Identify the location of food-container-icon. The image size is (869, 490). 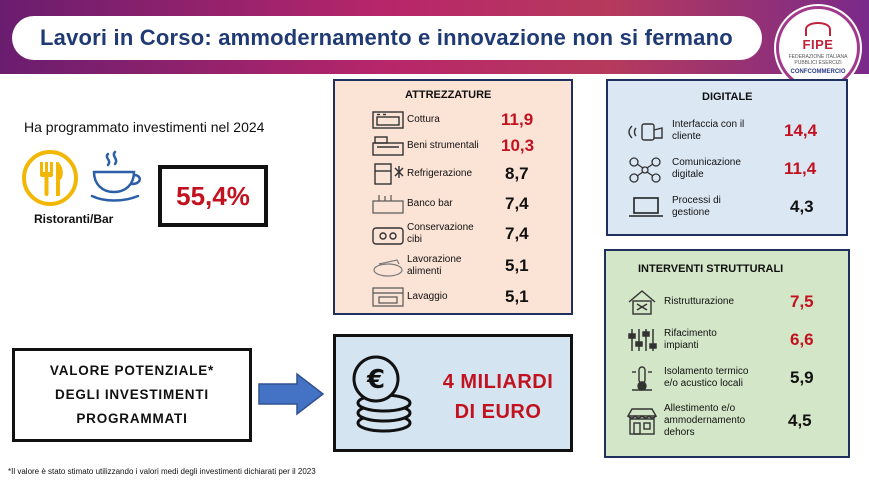
(388, 234).